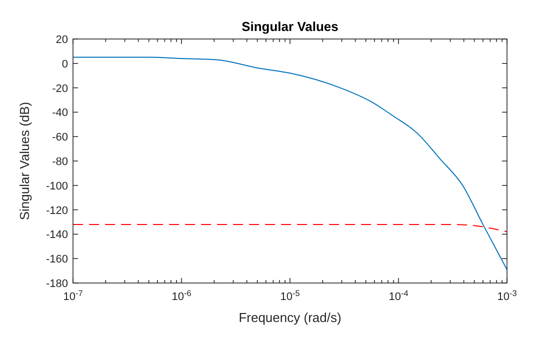 The image size is (560, 337). What do you see at coordinates (24, 161) in the screenshot?
I see `y-axis-title: Singular Values (dB)` at bounding box center [24, 161].